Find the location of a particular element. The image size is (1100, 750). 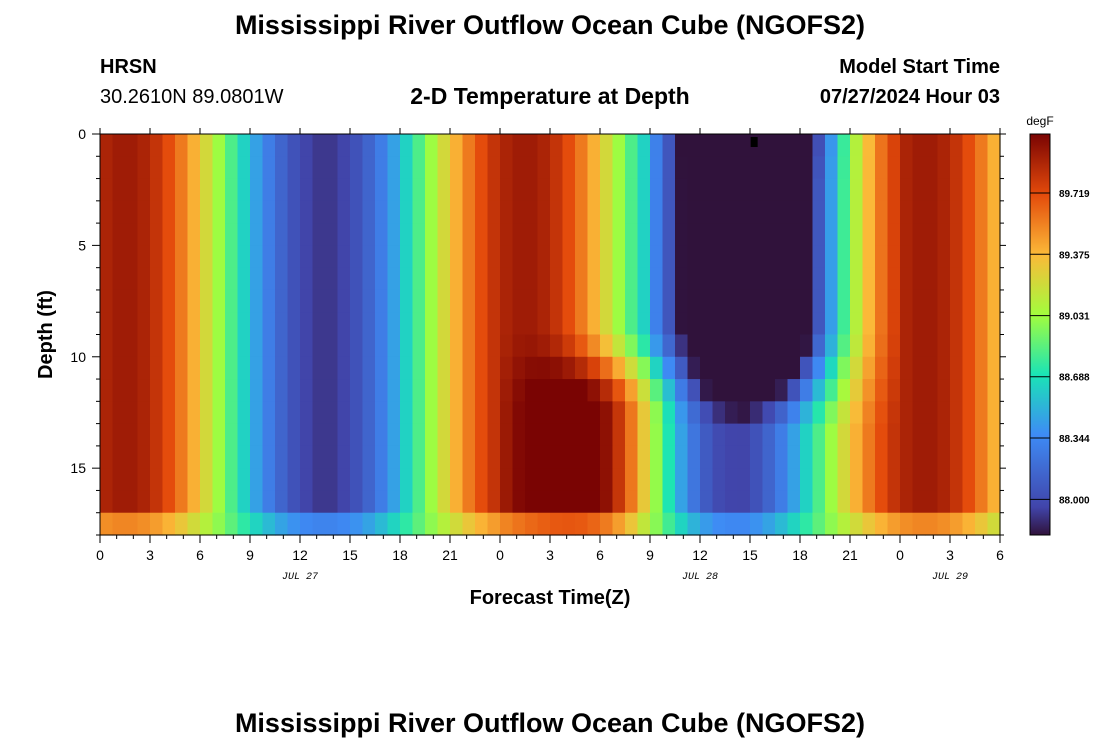

model-start-label: Model Start Time is located at coordinates (919, 67).